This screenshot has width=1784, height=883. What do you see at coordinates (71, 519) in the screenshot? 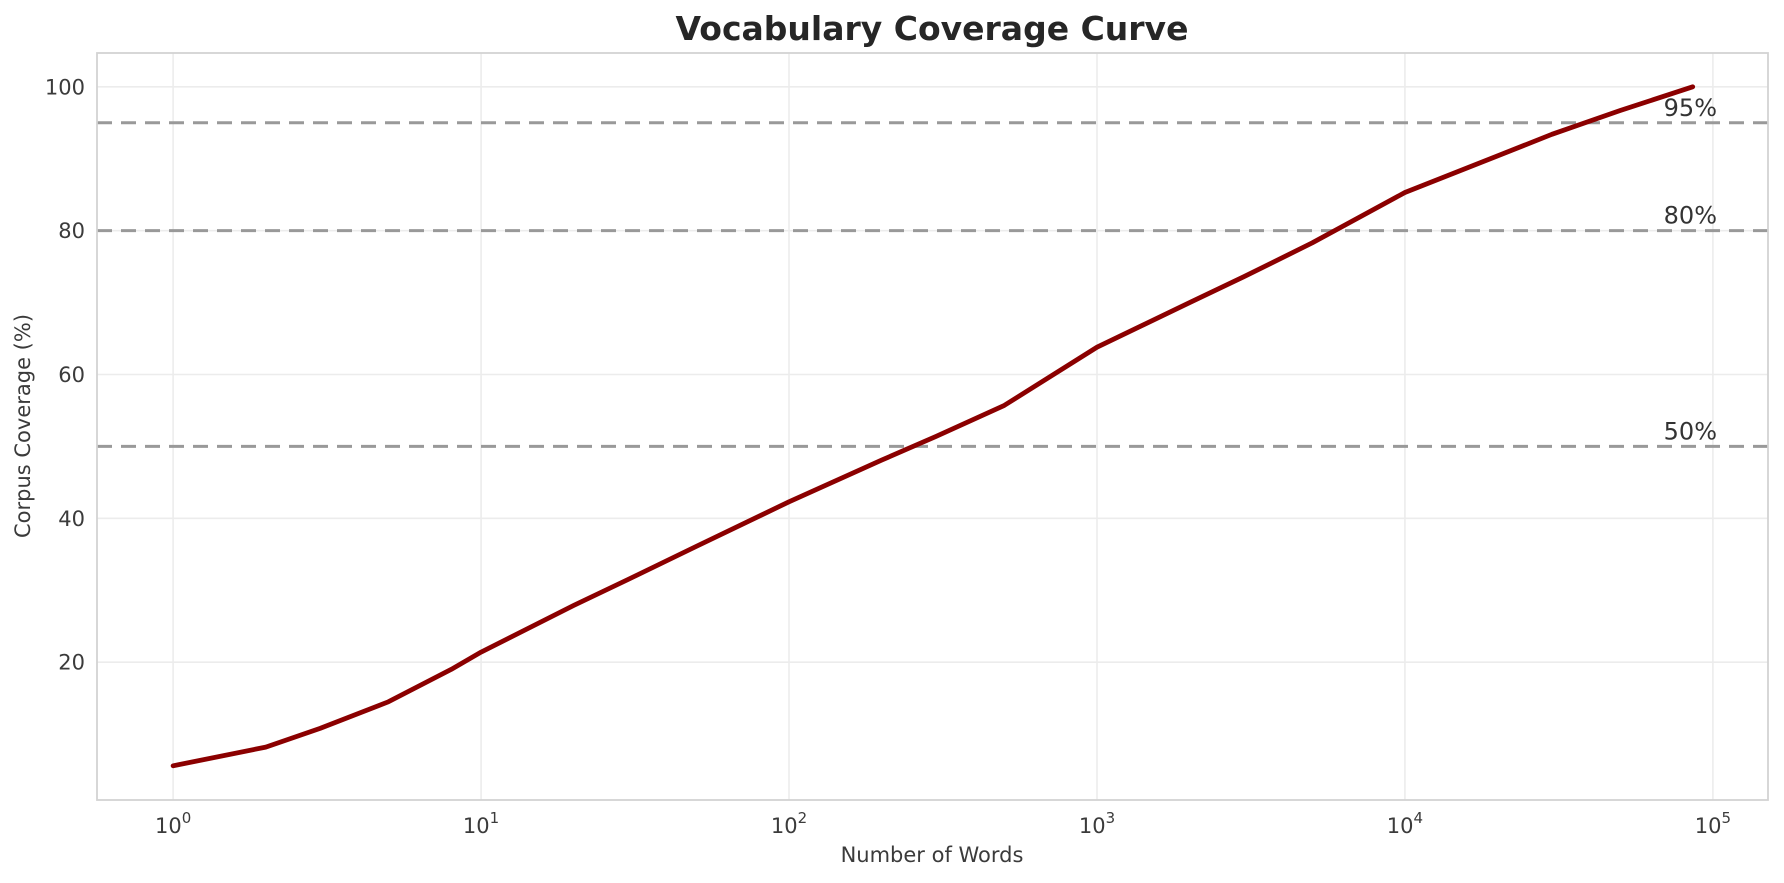
I see `y-tick-label: 40` at bounding box center [71, 519].